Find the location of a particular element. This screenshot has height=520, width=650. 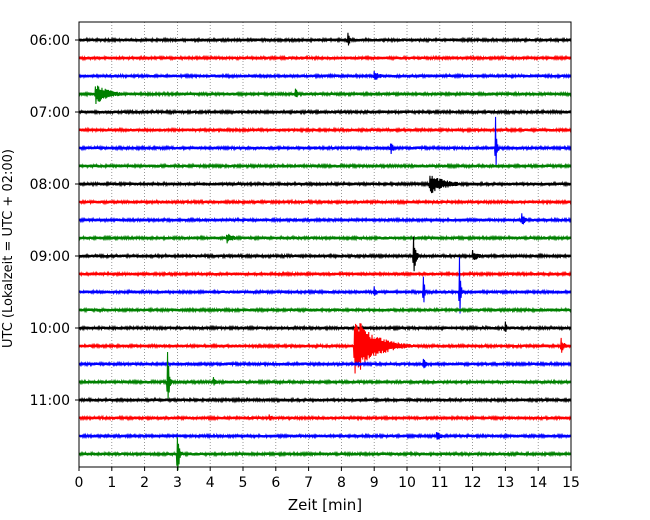

y-tick-label: 07:00 is located at coordinates (50, 113).